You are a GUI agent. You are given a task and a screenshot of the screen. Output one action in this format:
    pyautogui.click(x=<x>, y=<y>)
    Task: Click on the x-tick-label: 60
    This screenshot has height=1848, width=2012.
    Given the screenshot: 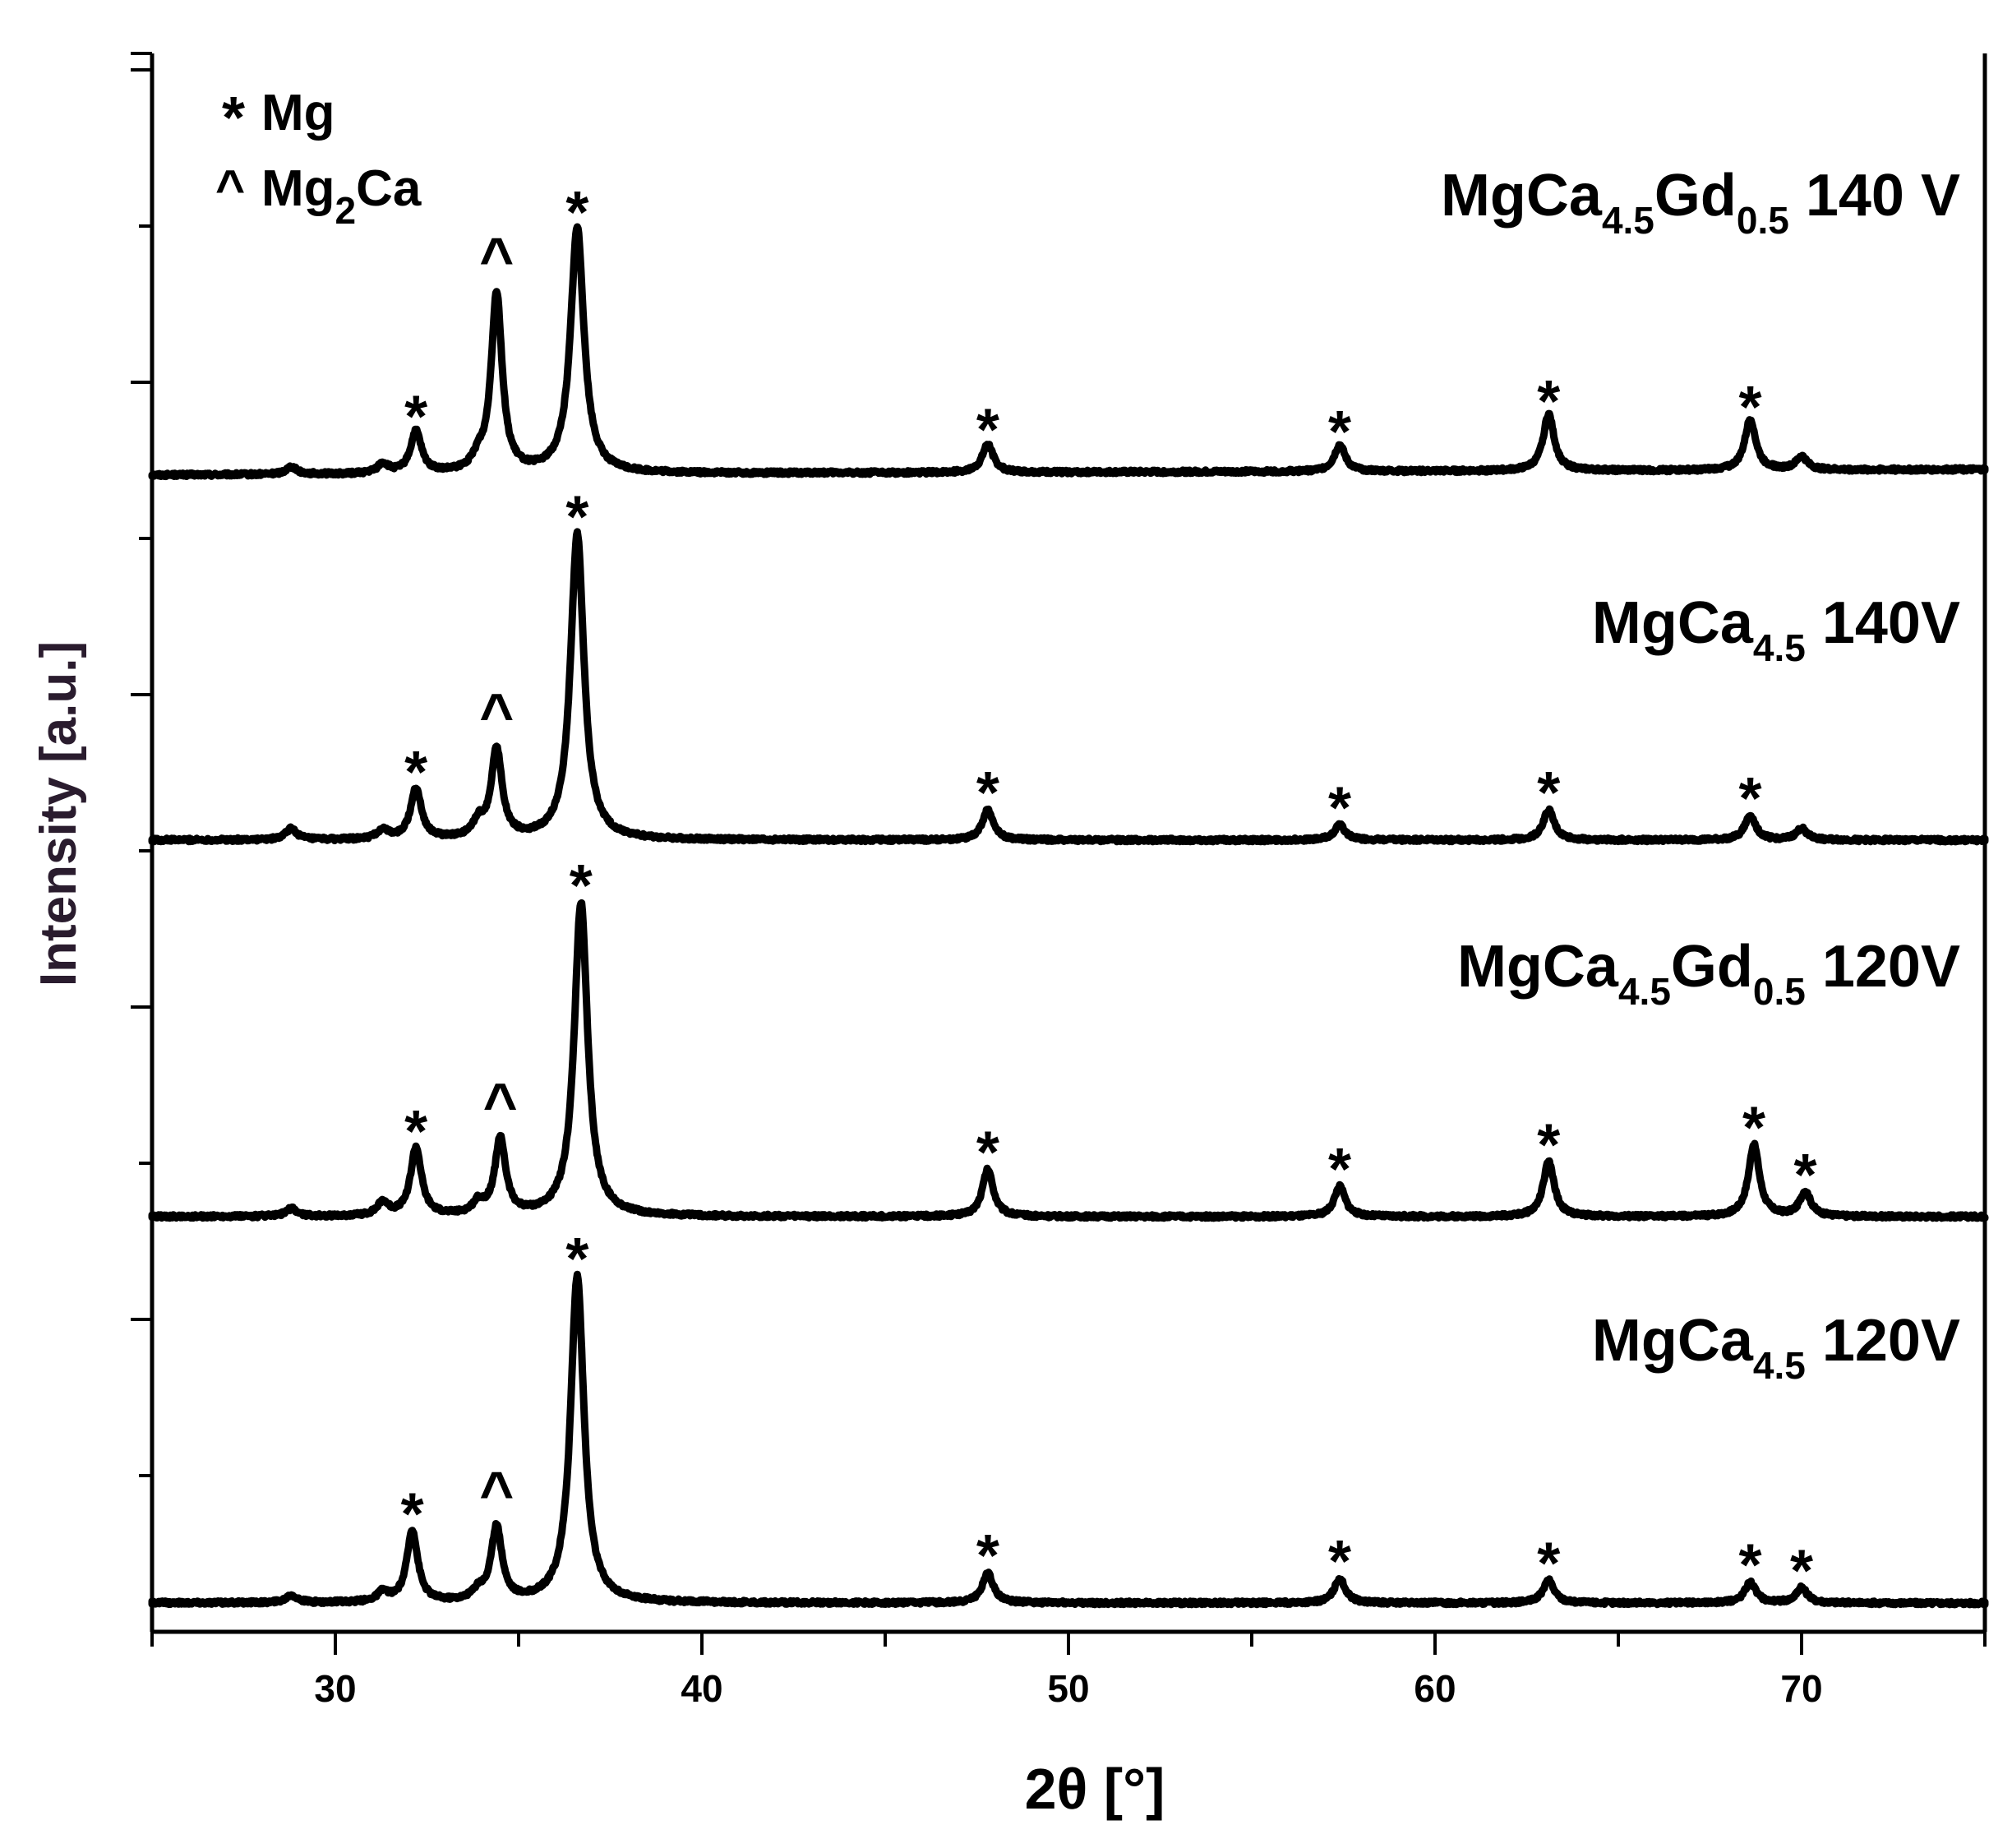 What is the action you would take?
    pyautogui.click(x=1435, y=1688)
    